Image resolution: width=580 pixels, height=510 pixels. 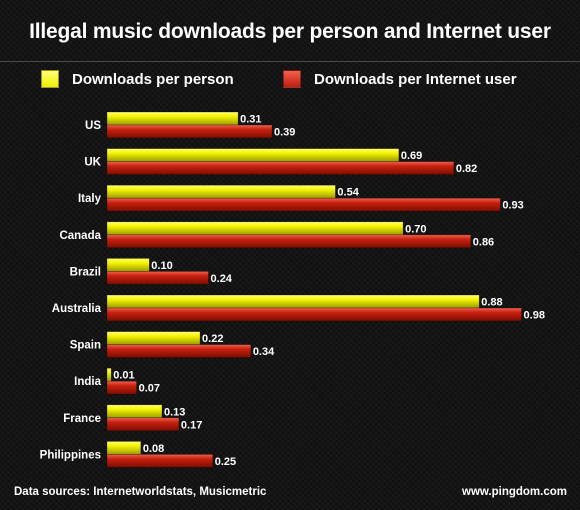 I want to click on data-label: 0.31, so click(x=250, y=120).